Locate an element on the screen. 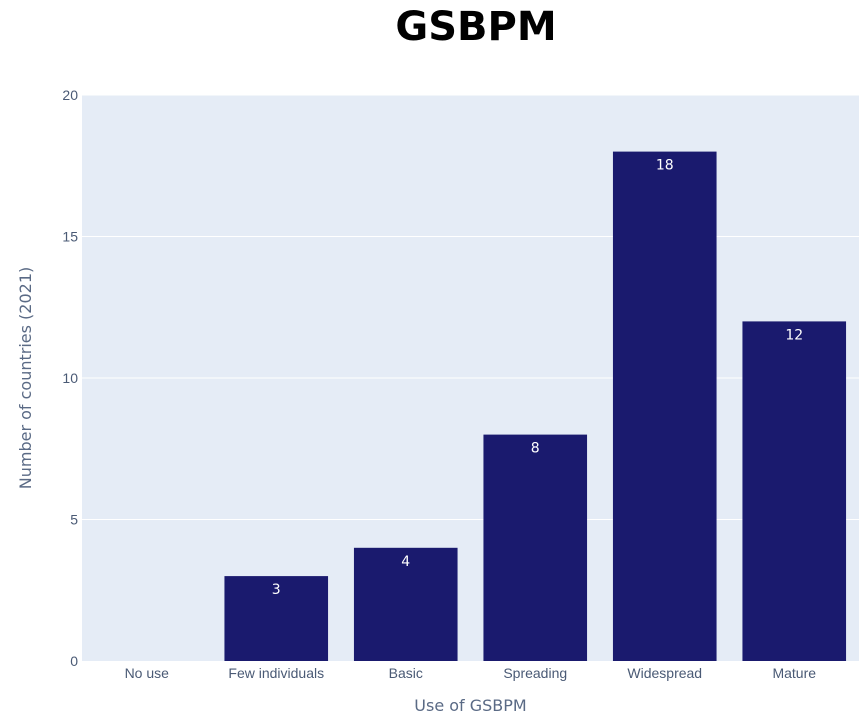 This screenshot has height=714, width=861. y-tick-label: 15 is located at coordinates (70, 237).